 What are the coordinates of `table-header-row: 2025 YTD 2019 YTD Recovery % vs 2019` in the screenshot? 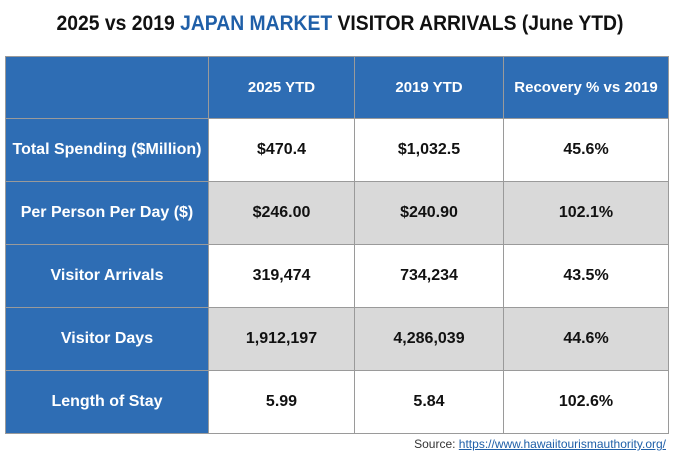 It's located at (337, 87).